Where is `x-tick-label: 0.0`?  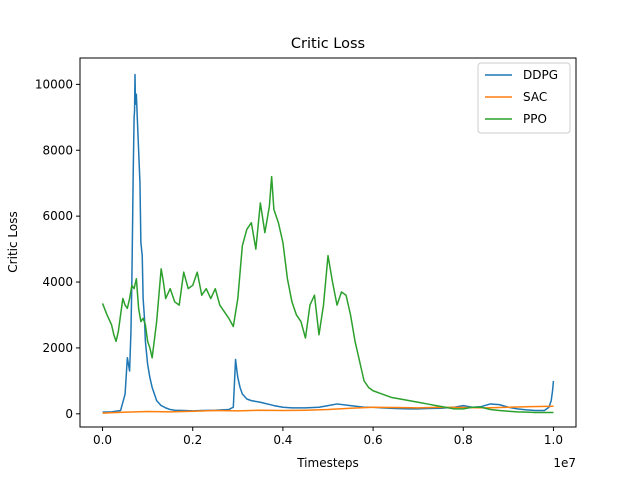 x-tick-label: 0.0 is located at coordinates (102, 440).